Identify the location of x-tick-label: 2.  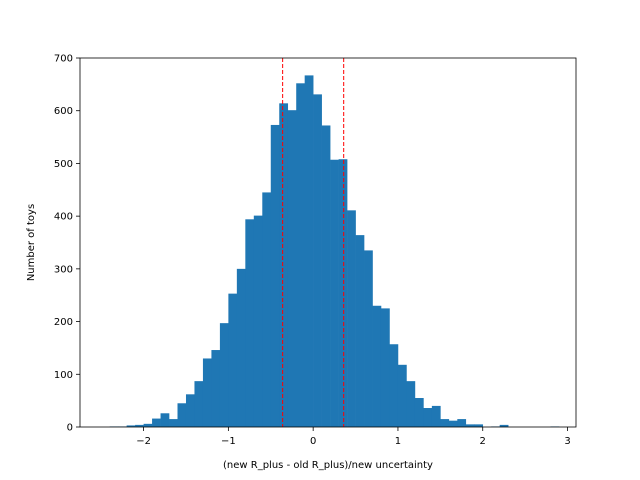
(483, 441).